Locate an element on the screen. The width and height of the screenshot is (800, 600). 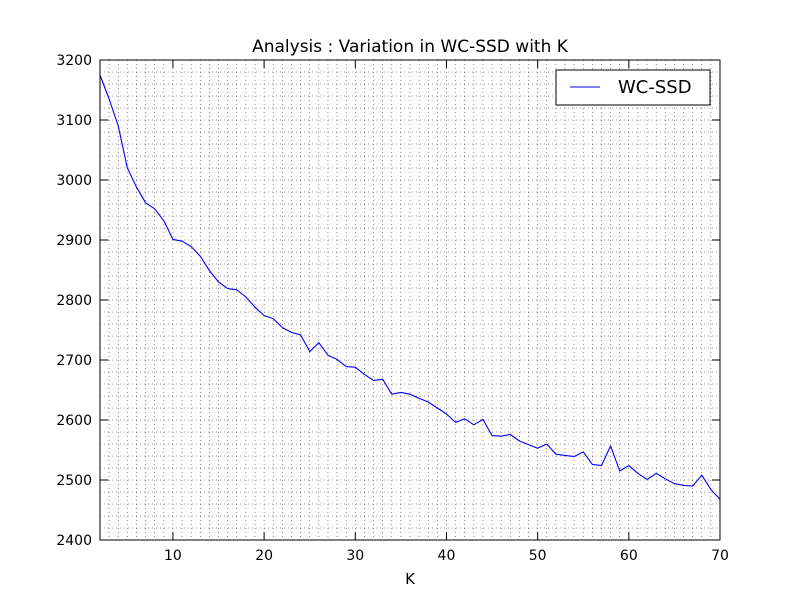
y-tick-label: 2400 is located at coordinates (74, 541).